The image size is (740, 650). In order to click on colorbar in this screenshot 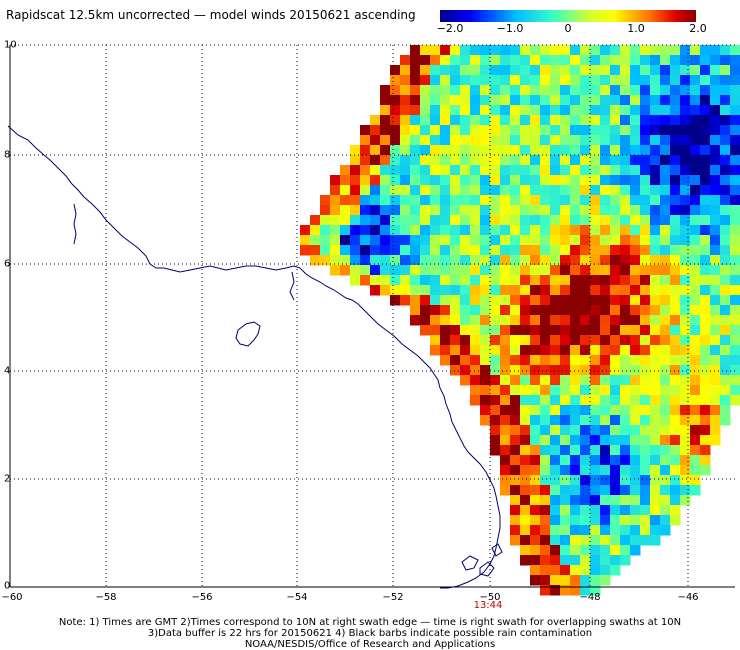, I will do `click(568, 16)`.